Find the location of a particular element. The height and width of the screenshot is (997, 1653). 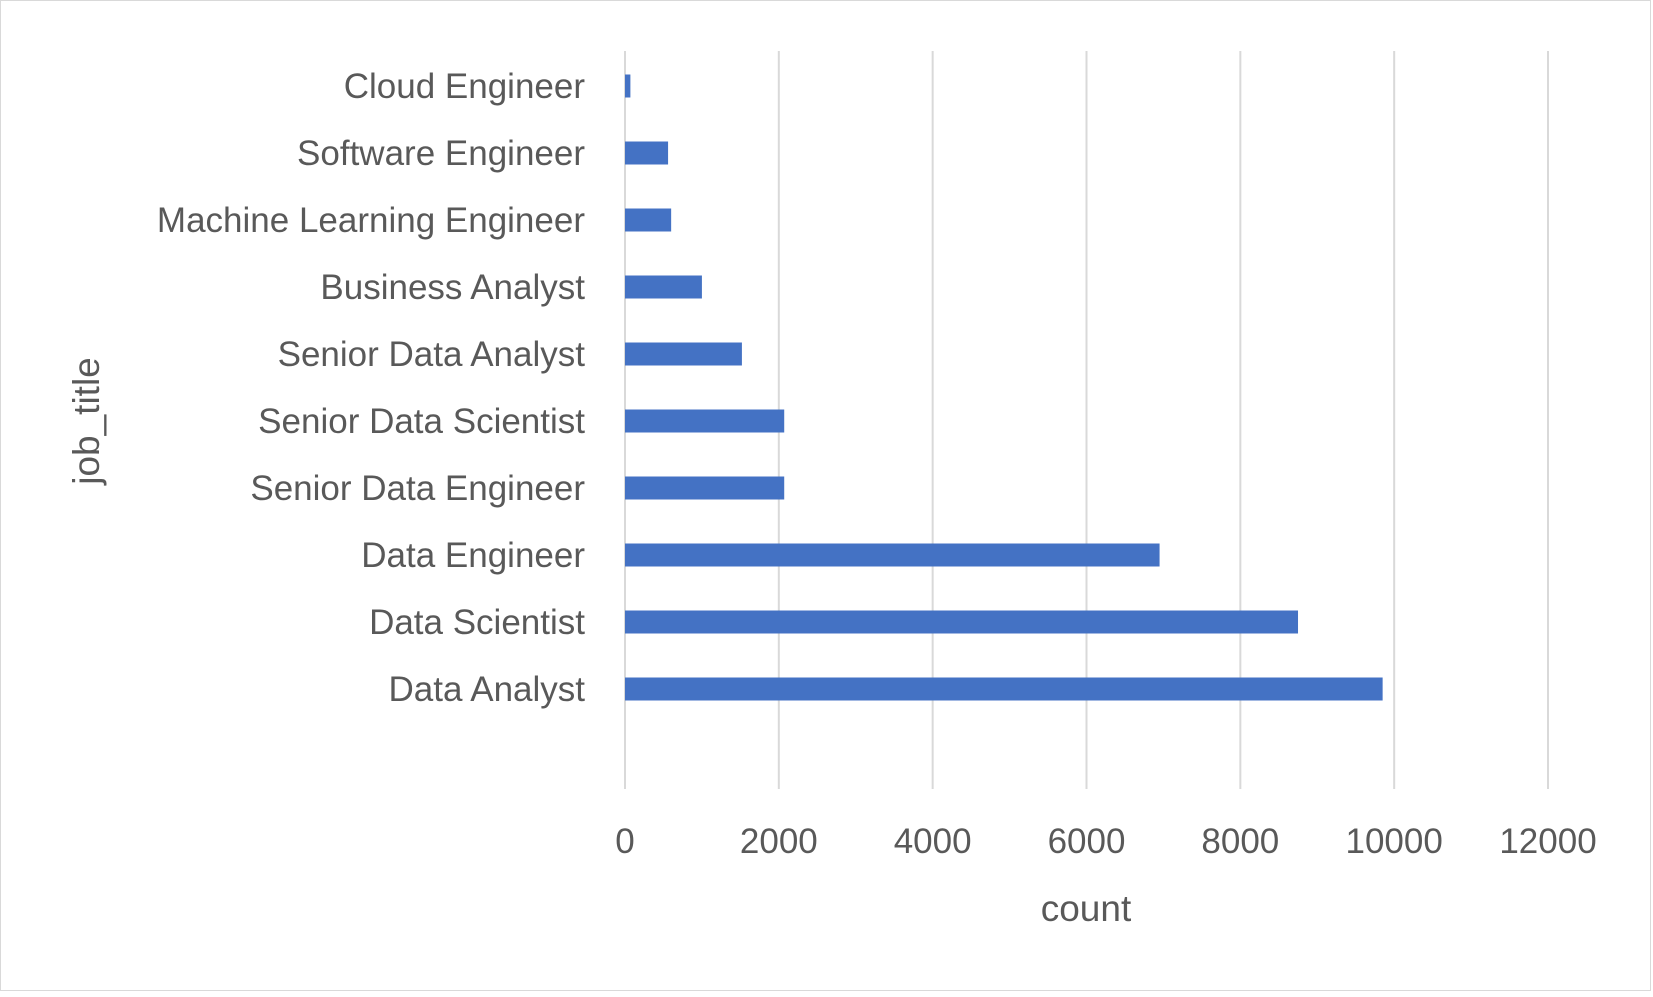

x-tick-labels: 0 2000 4000 6000 8000 10000 12000 is located at coordinates (1105, 841).